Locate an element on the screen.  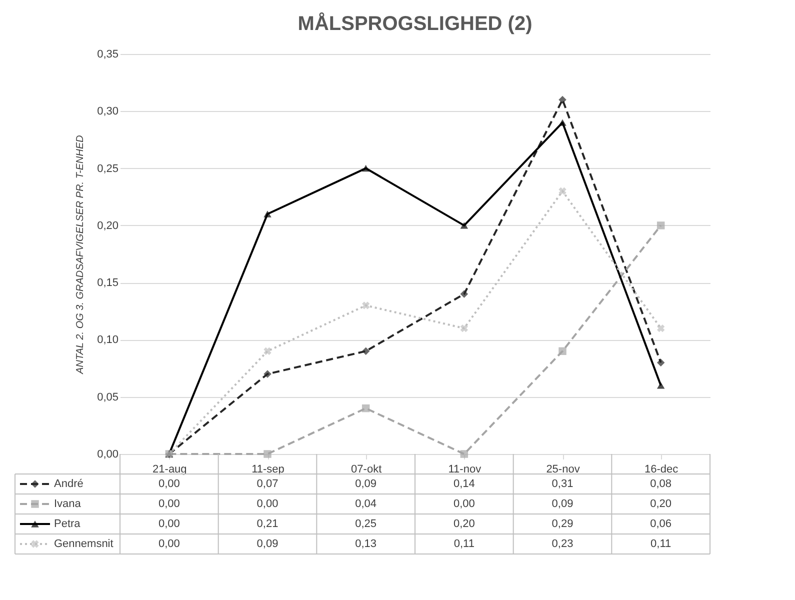
data-label: 0,07 is located at coordinates (267, 484).